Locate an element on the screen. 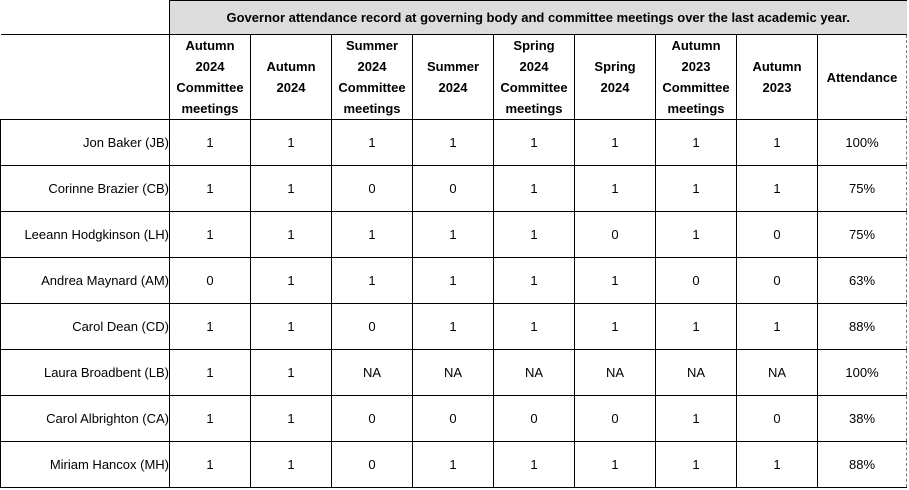  table-row: Leeann Hodgkinson (LH) 1 1 1 1 1 0 1 0 75% is located at coordinates (453, 234).